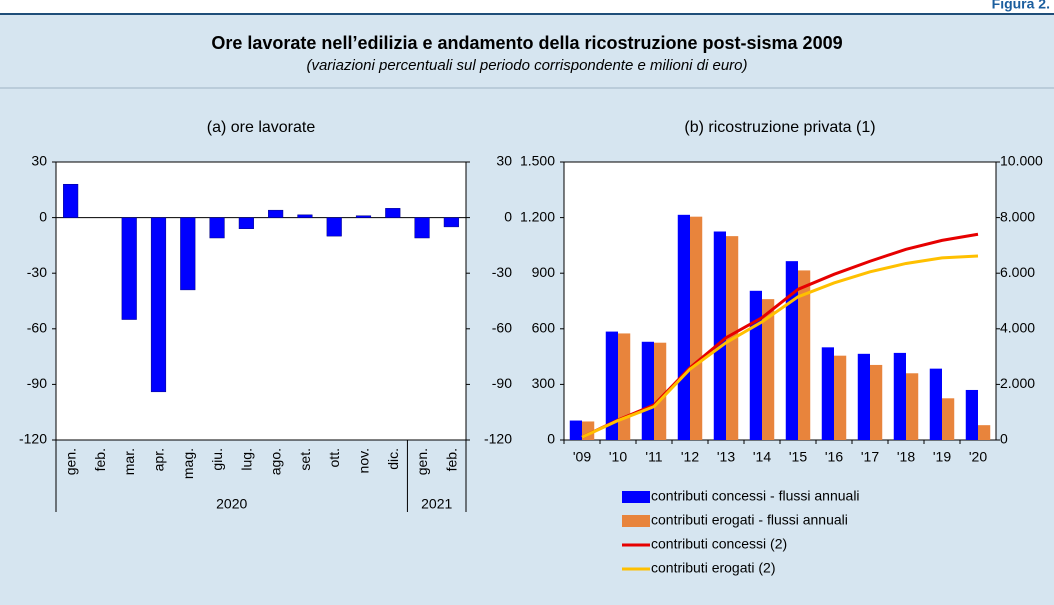 This screenshot has width=1054, height=605. What do you see at coordinates (498, 439) in the screenshot?
I see `y2-tick-label: -120` at bounding box center [498, 439].